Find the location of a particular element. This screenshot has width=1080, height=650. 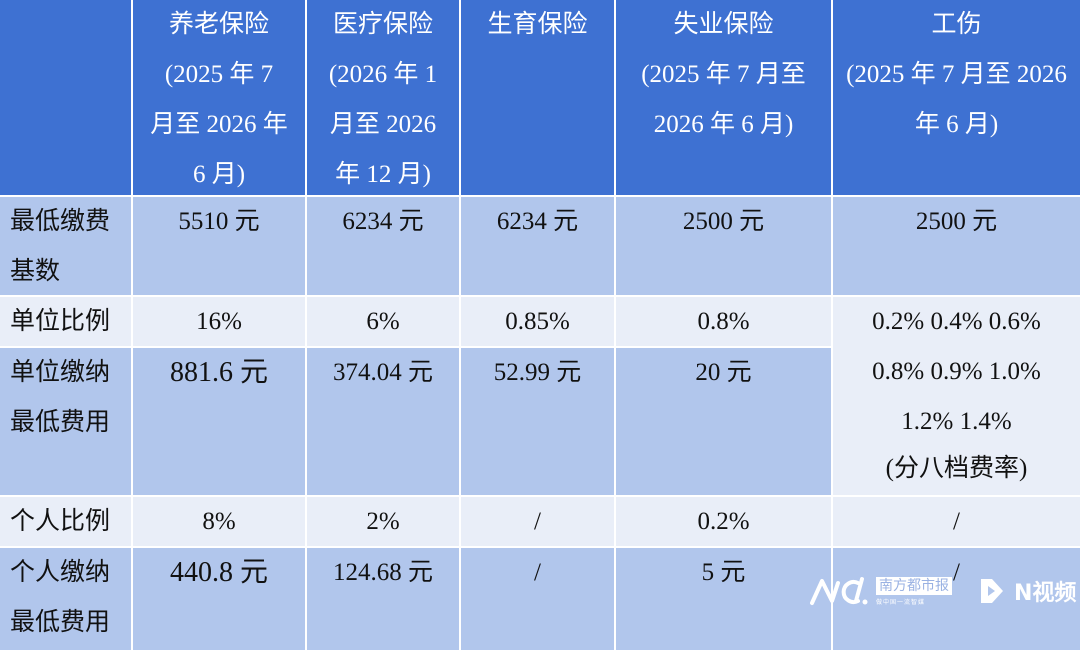

header-pension: 养老保险 (2025 年 7 月至 2026 年 6 月) is located at coordinates (219, 97).